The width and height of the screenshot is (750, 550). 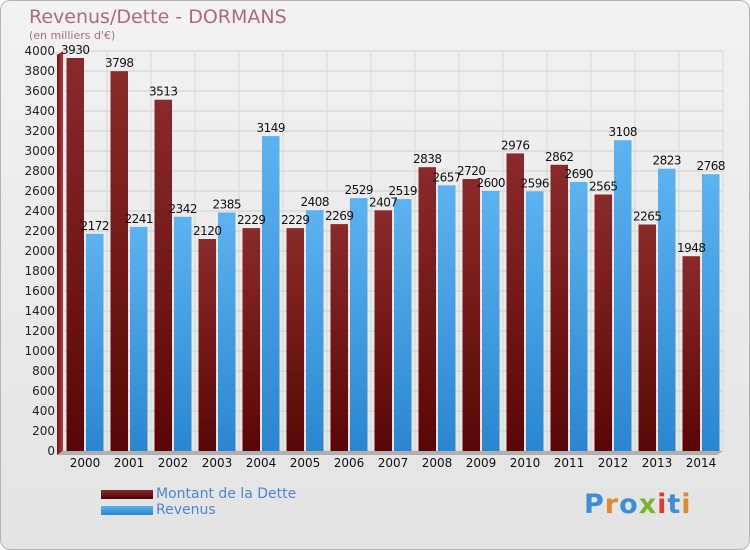 What do you see at coordinates (43, 391) in the screenshot?
I see `y-tick-label: 600` at bounding box center [43, 391].